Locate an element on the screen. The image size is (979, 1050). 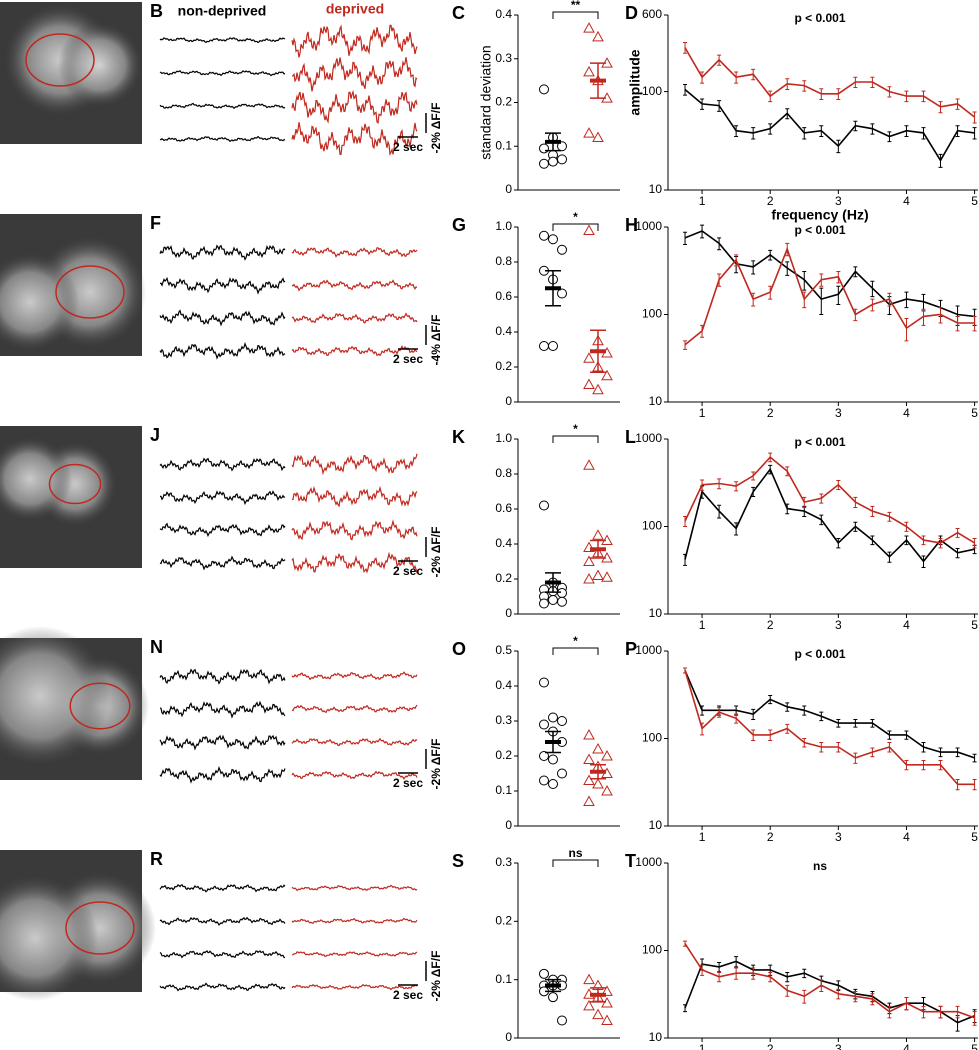
panel-label: R is located at coordinates (156, 859).